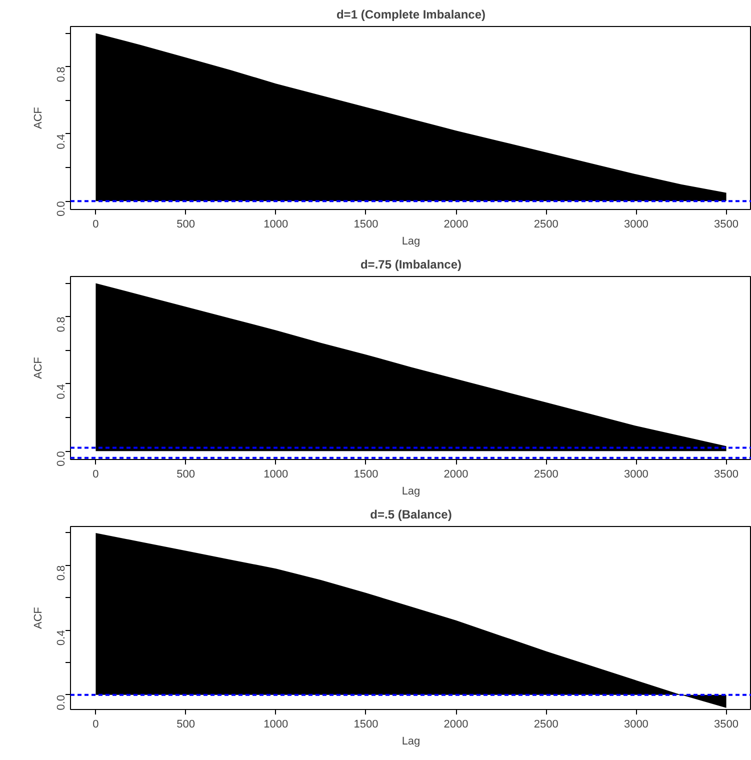  What do you see at coordinates (411, 15) in the screenshot?
I see `chart-title: d=1 (Complete Imbalance)` at bounding box center [411, 15].